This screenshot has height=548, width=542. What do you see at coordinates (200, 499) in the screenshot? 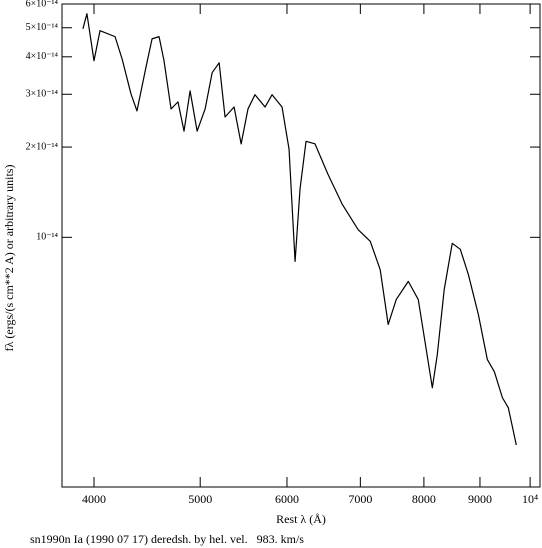
I see `x-tick-label: 5000` at bounding box center [200, 499].